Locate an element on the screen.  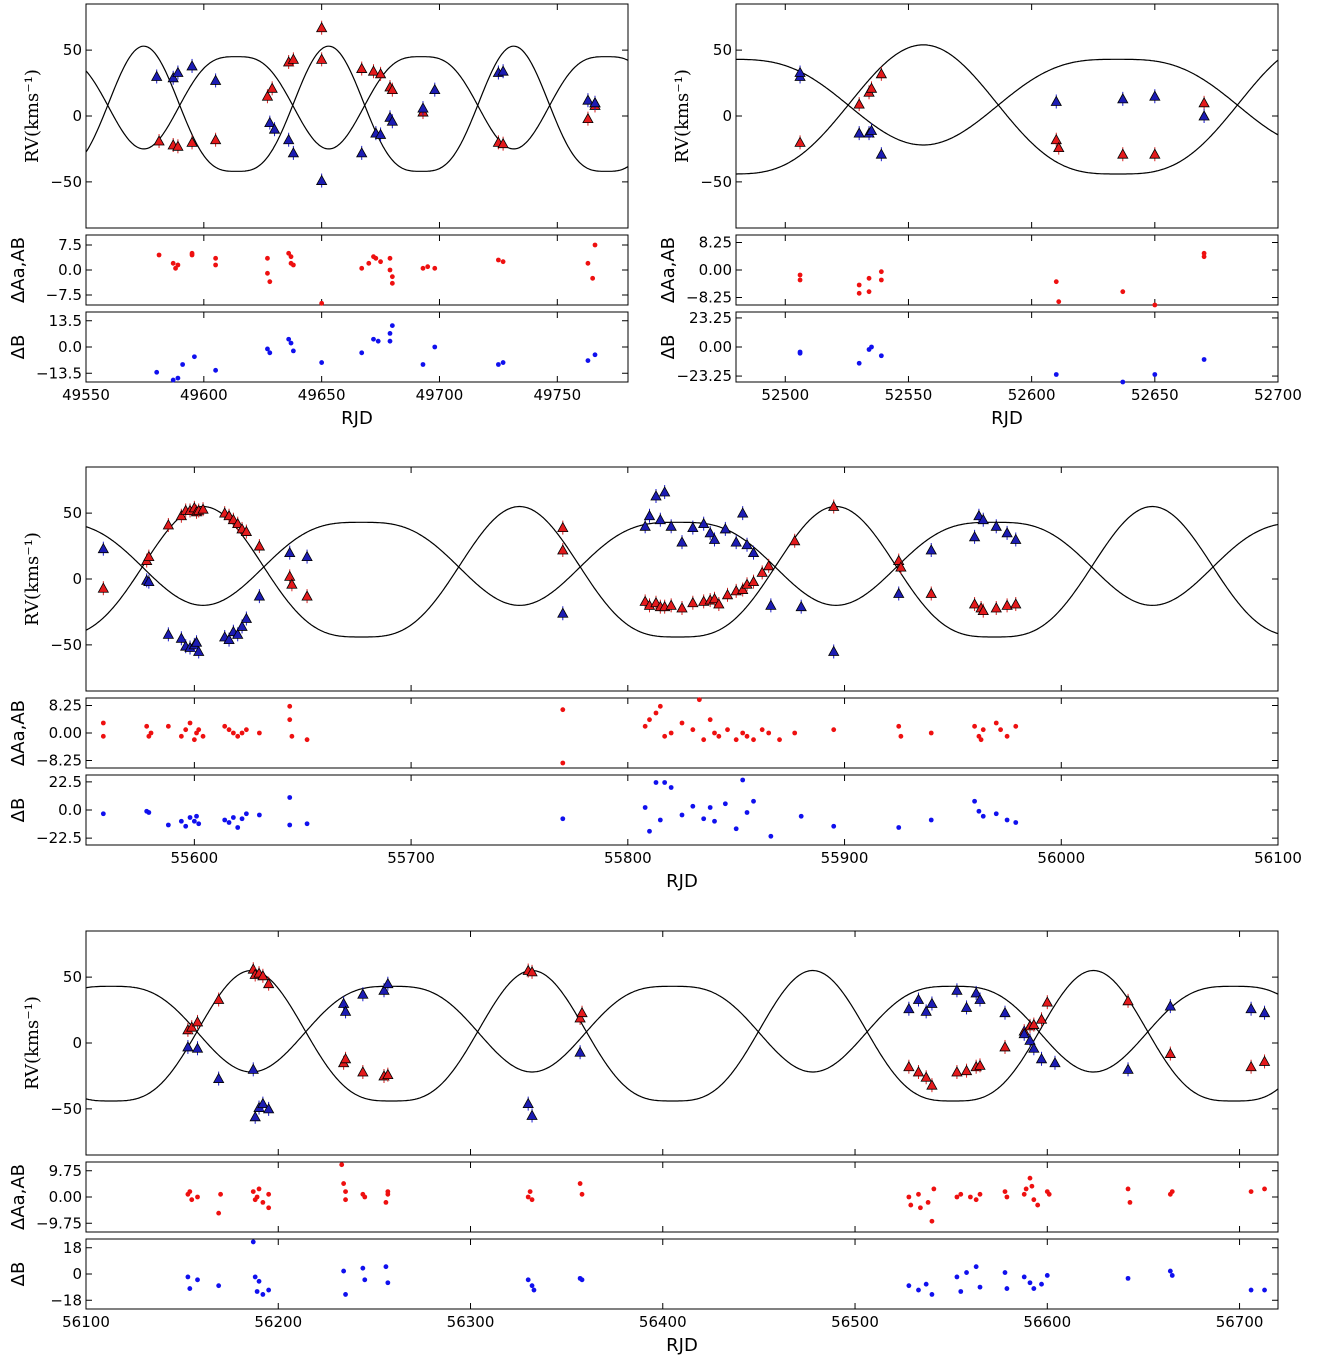
x-tick-label: 56300 is located at coordinates (471, 1322).